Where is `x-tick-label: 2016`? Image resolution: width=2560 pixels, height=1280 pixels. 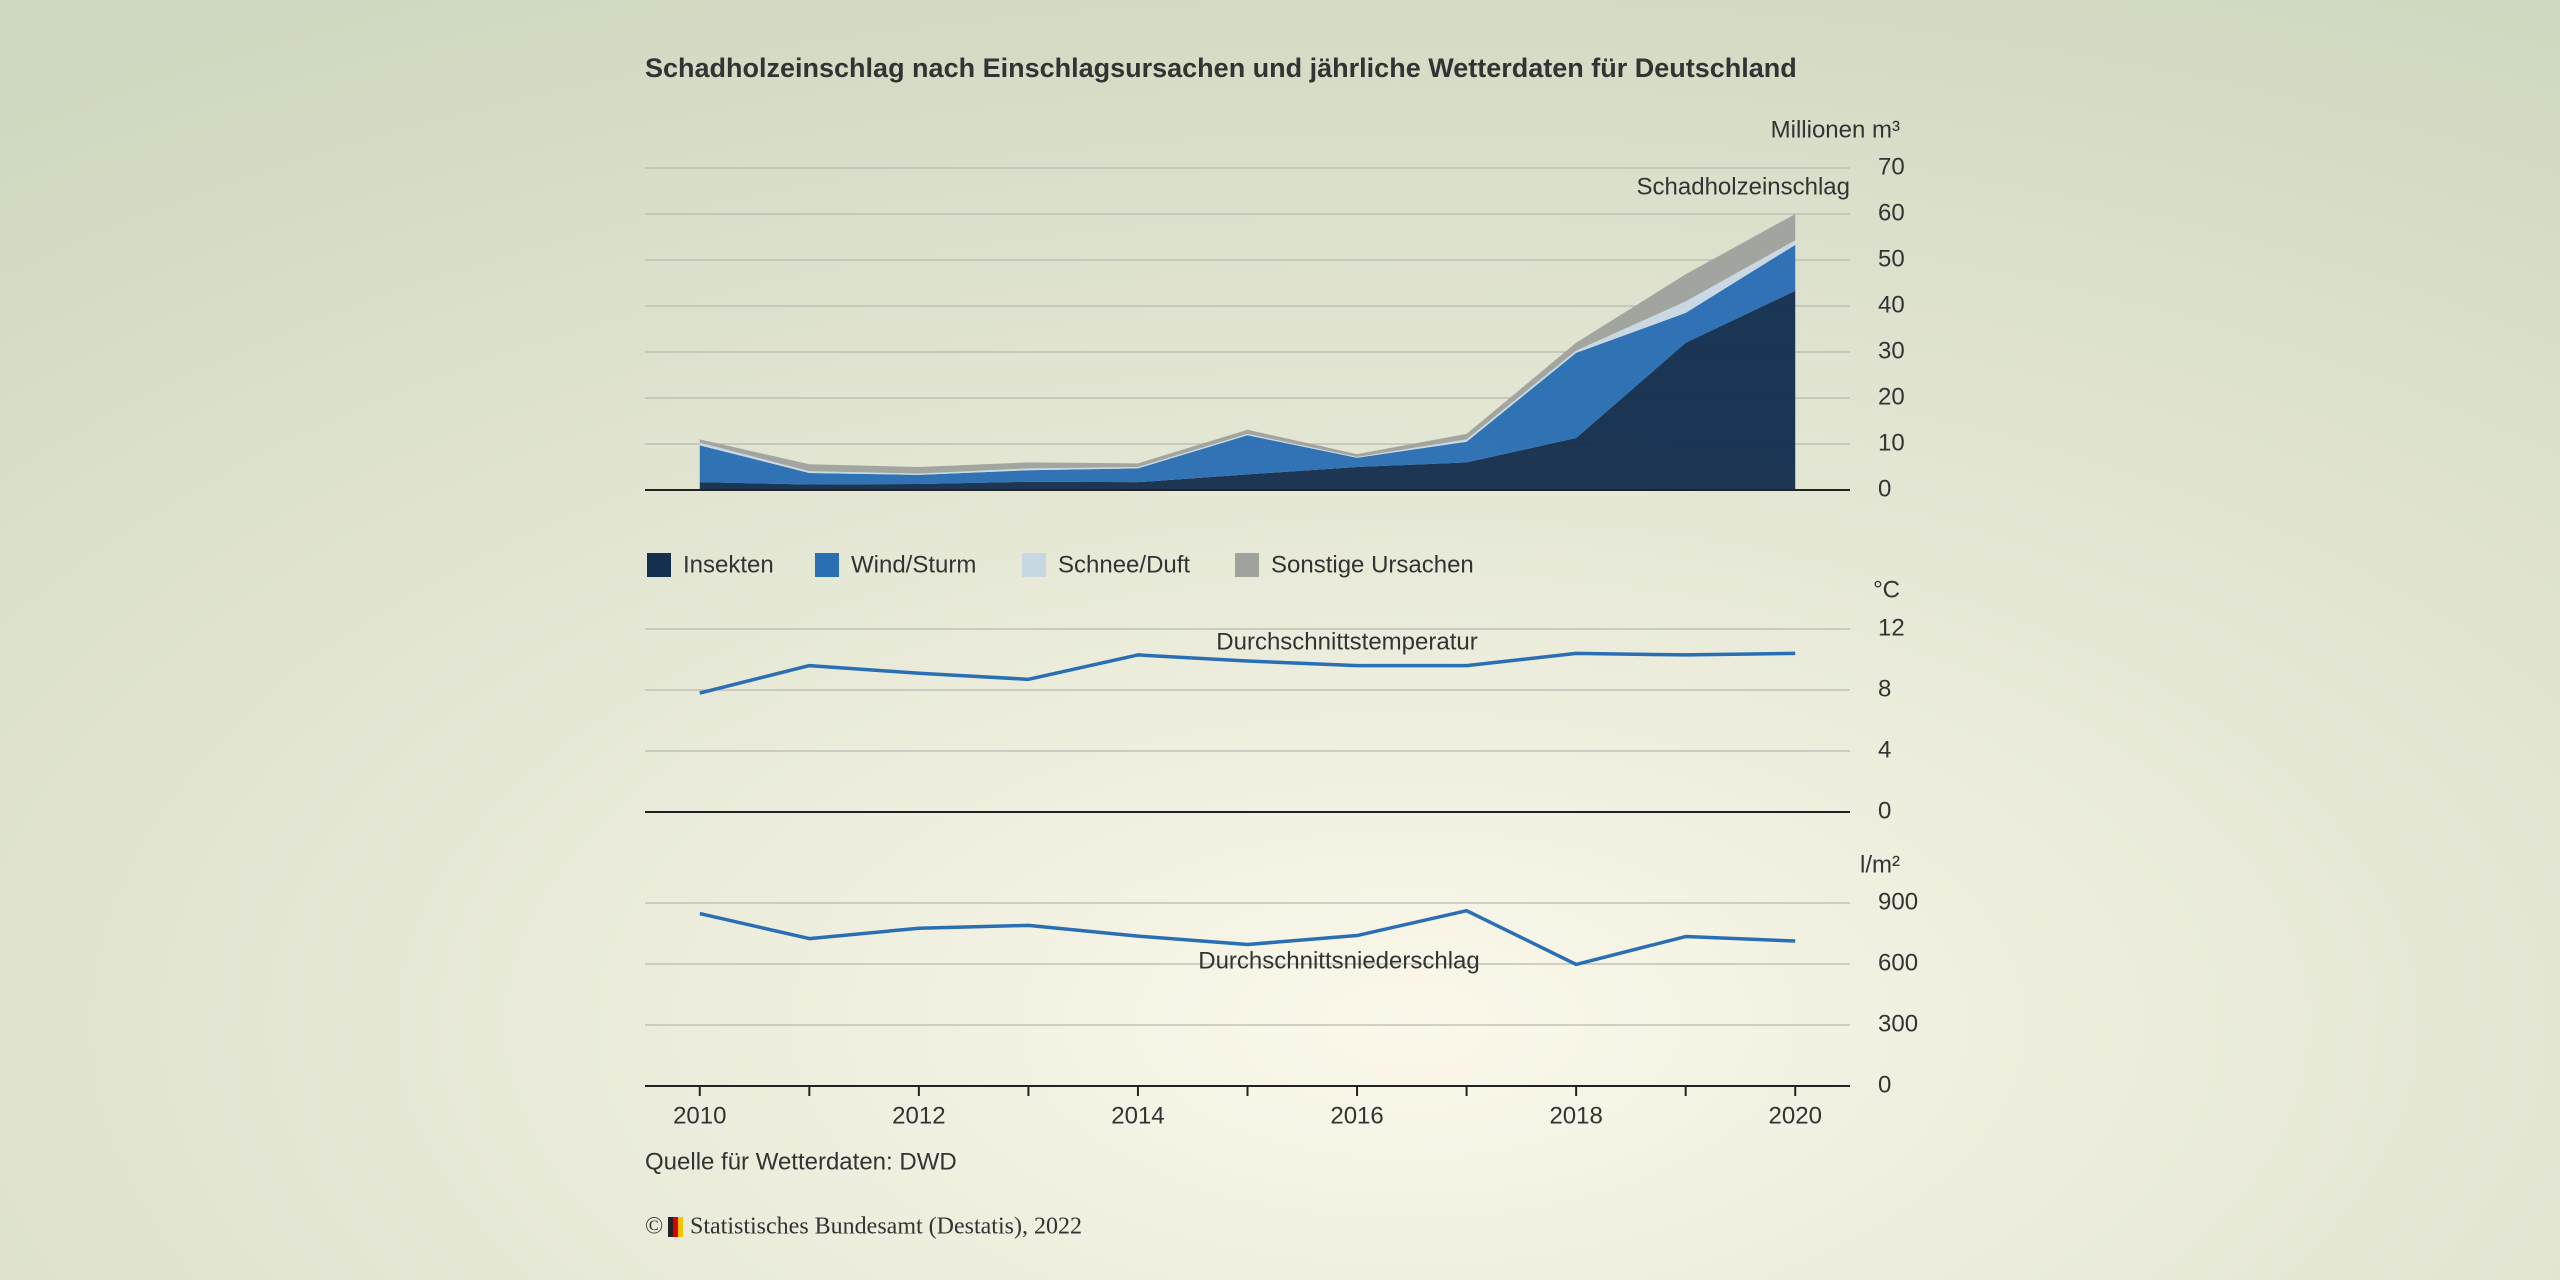
x-tick-label: 2016 is located at coordinates (1356, 1115).